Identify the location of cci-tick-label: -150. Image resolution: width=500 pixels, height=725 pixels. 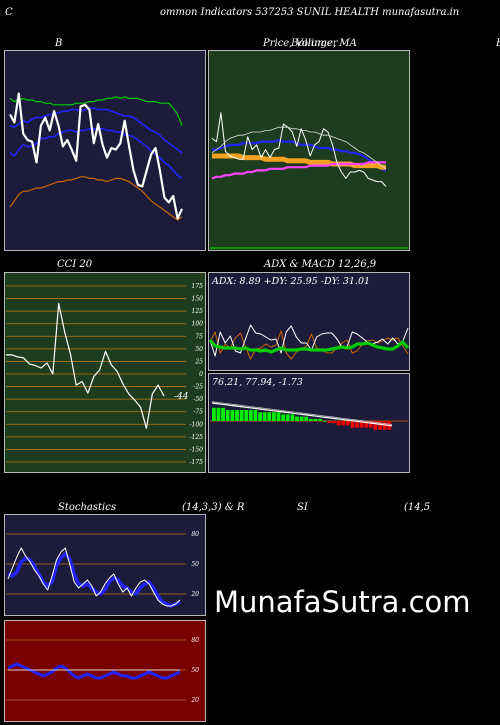
(197, 449).